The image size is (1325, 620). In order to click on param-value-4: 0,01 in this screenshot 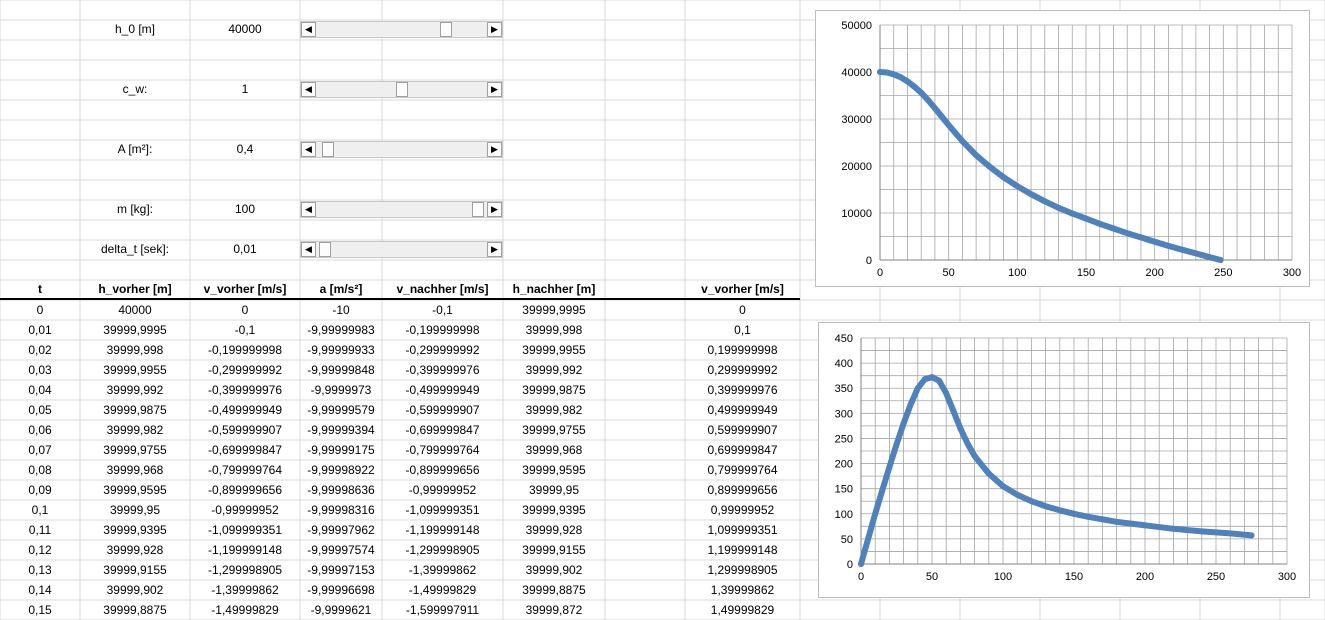, I will do `click(245, 249)`.